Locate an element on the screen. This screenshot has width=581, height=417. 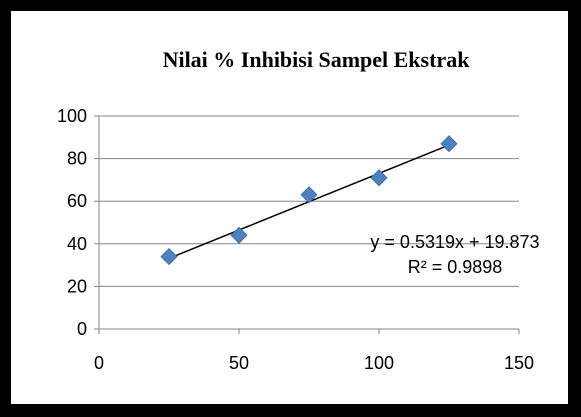
y-tick-label-20: 20 is located at coordinates (77, 286).